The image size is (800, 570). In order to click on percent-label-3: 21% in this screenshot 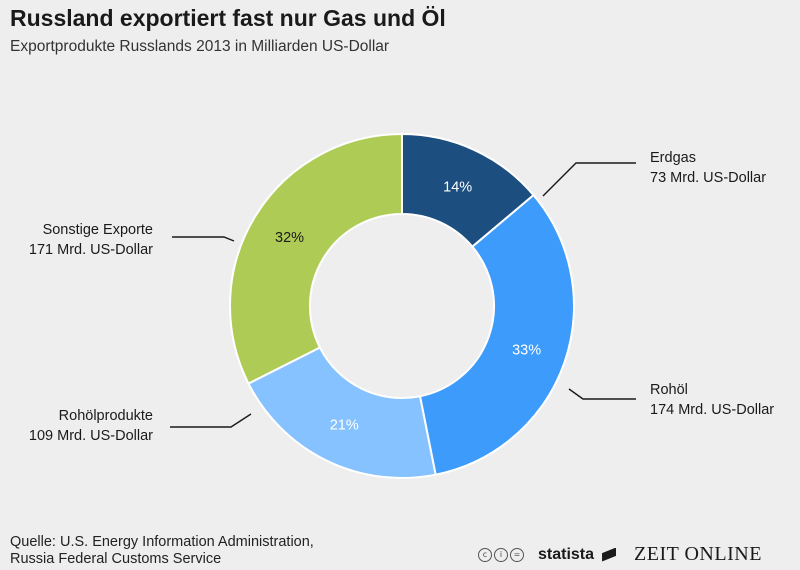, I will do `click(344, 426)`.